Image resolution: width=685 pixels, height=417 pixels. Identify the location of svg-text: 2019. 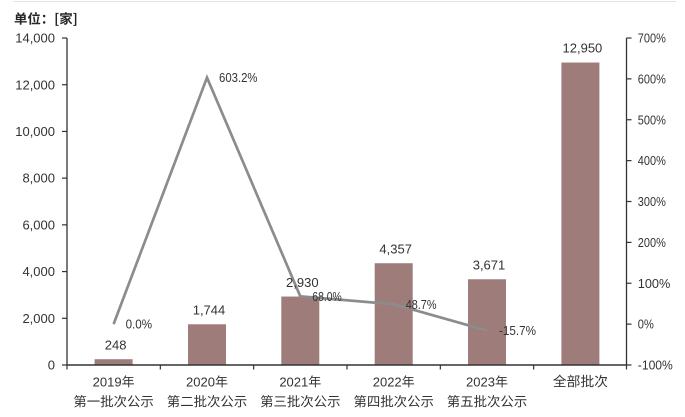
(107, 381).